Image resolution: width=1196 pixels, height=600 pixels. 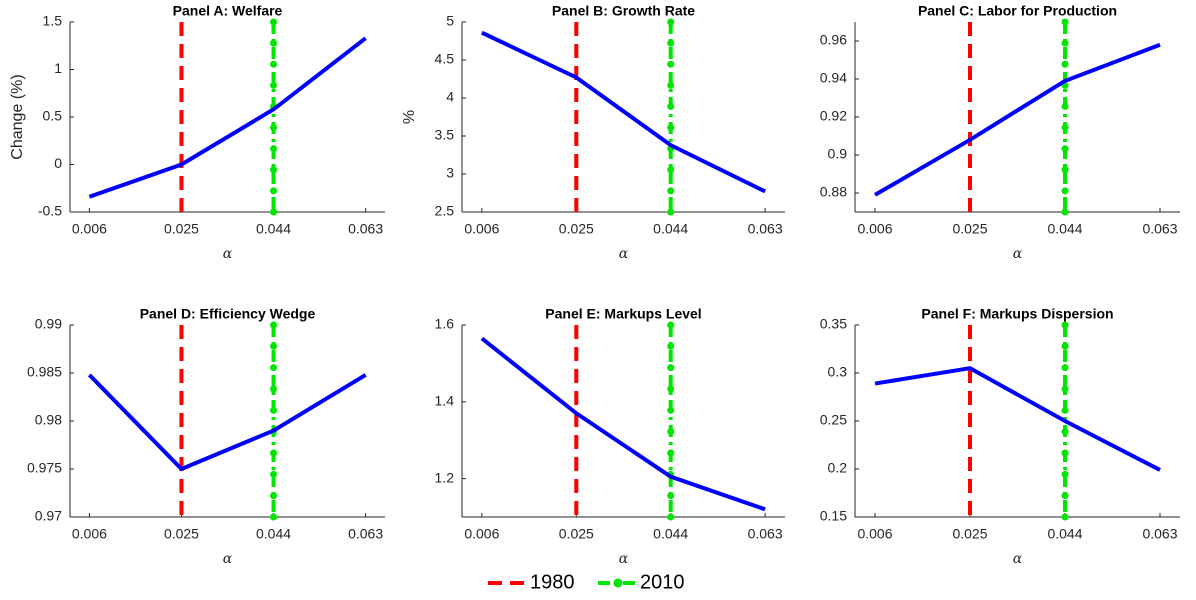 I want to click on y-tick-label: 0.98, so click(x=48, y=420).